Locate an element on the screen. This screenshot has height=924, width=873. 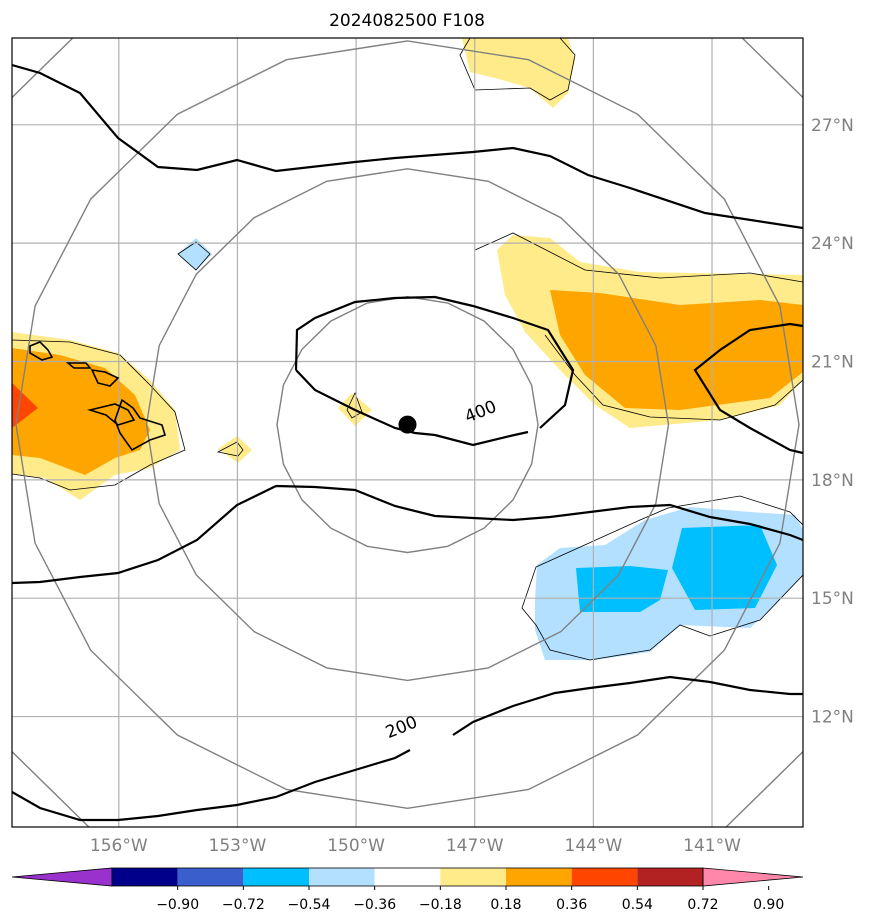
longitude-tick-labels: 156°W 153°W 150°W 147°W 144°W 141°W is located at coordinates (415, 846).